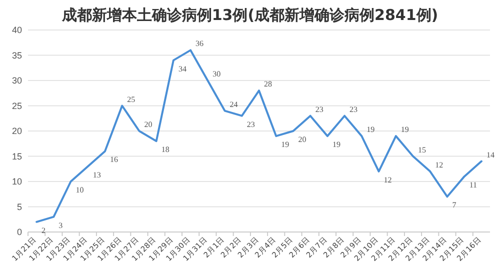  What do you see at coordinates (249, 15) in the screenshot?
I see `chart-title: 成都新增本土确诊病例13例(成都新增确诊病例2841例)` at bounding box center [249, 15].